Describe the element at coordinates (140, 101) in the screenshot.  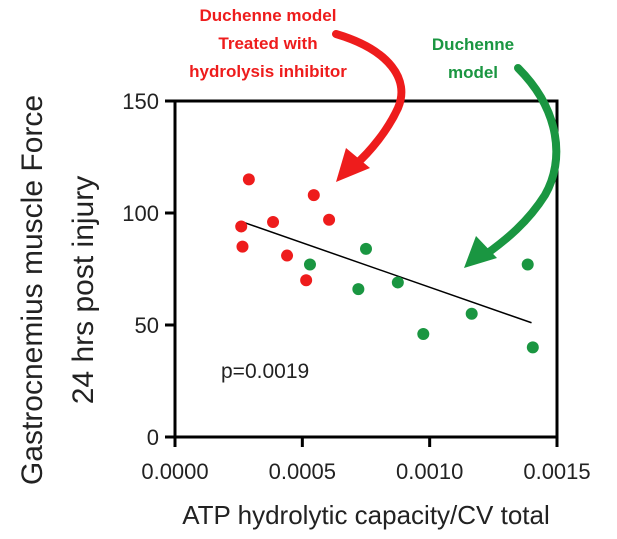
I see `y-tick-label: 150` at that location.